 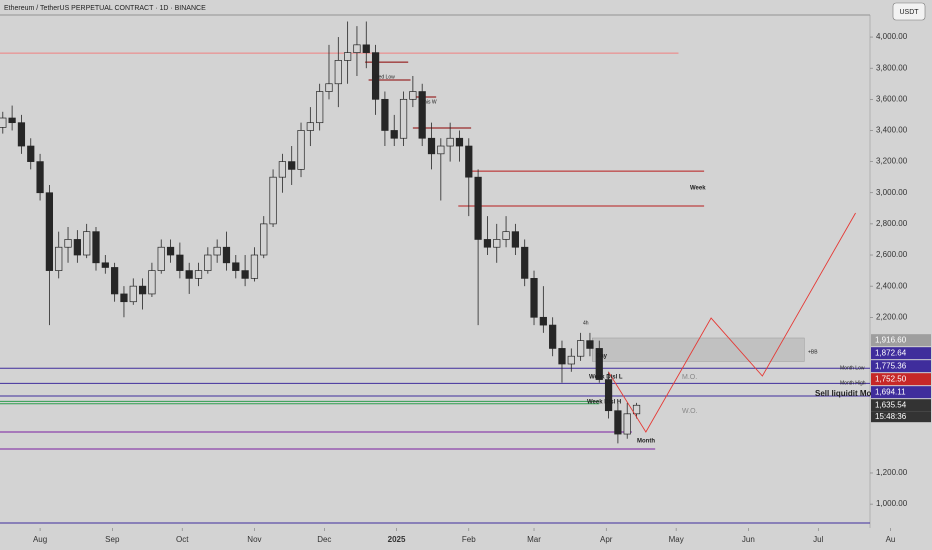 What do you see at coordinates (892, 316) in the screenshot?
I see `y-tick-label: 2,200.00` at bounding box center [892, 316].